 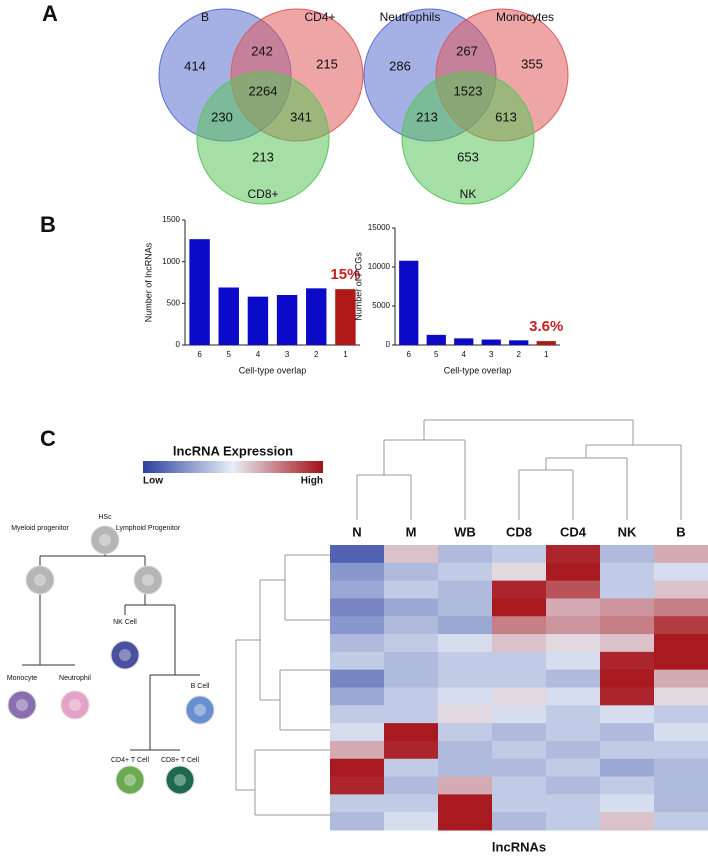 What do you see at coordinates (525, 17) in the screenshot?
I see `set-label: Monocytes` at bounding box center [525, 17].